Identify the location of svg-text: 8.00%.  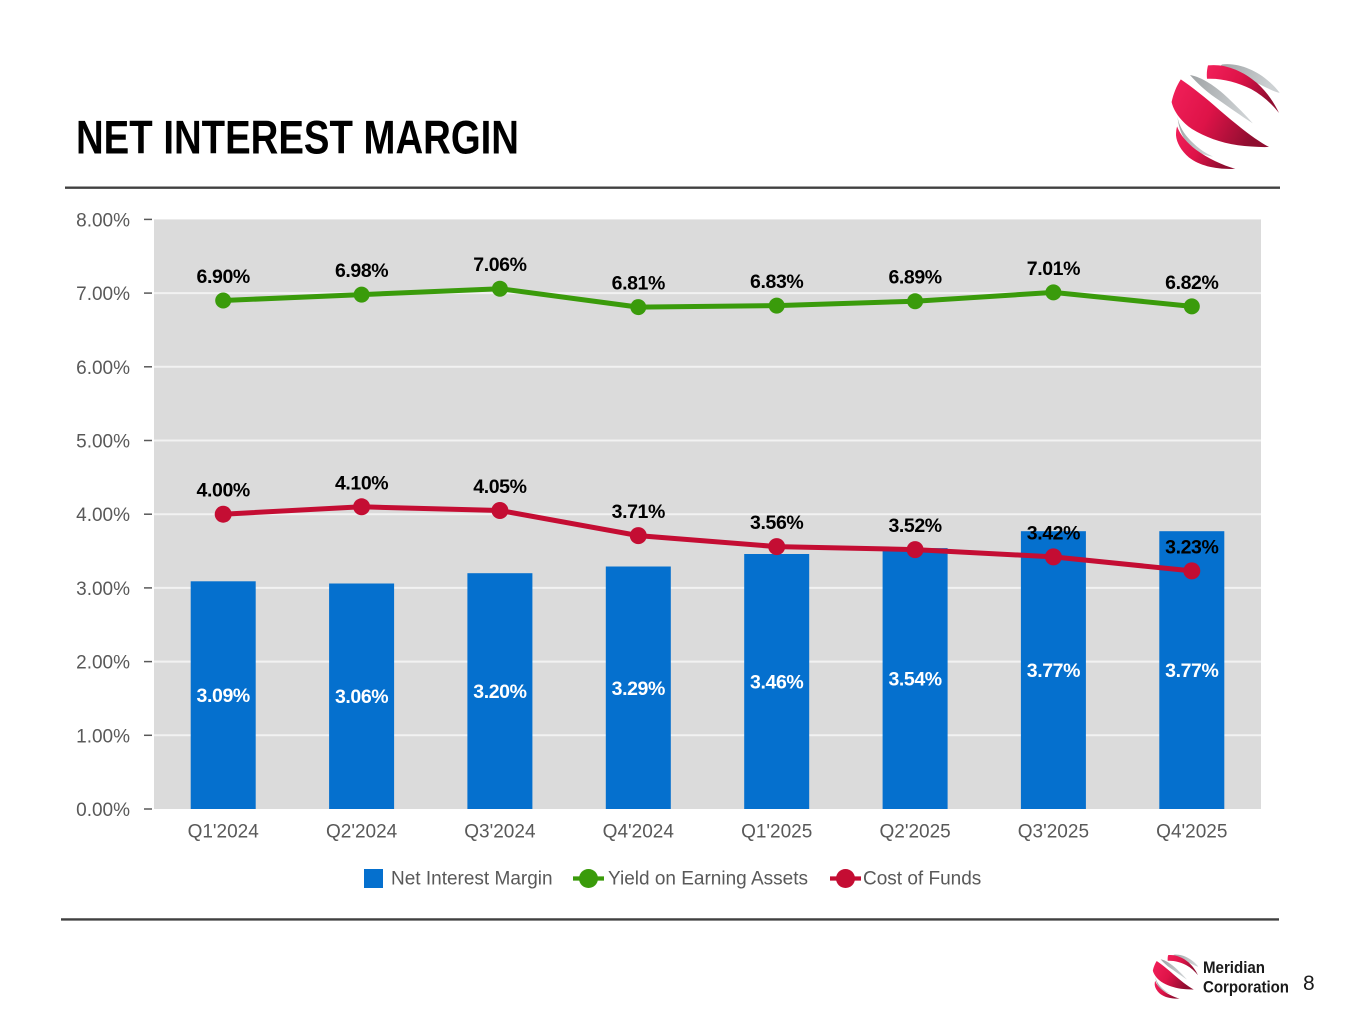
(103, 220).